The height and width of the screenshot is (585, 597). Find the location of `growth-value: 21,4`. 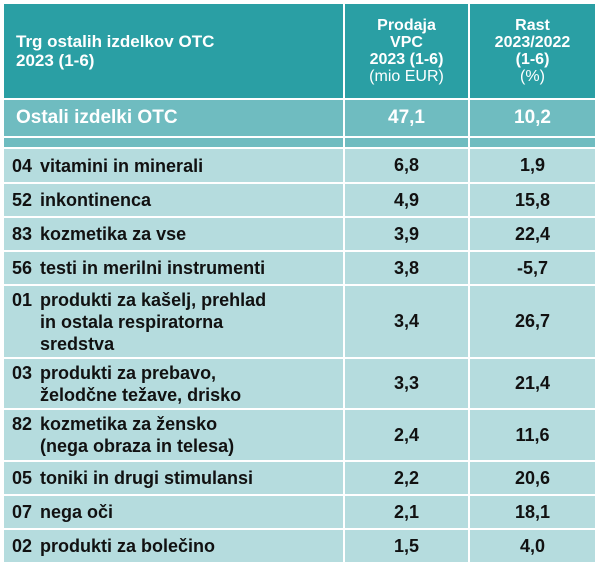

growth-value: 21,4 is located at coordinates (532, 383).